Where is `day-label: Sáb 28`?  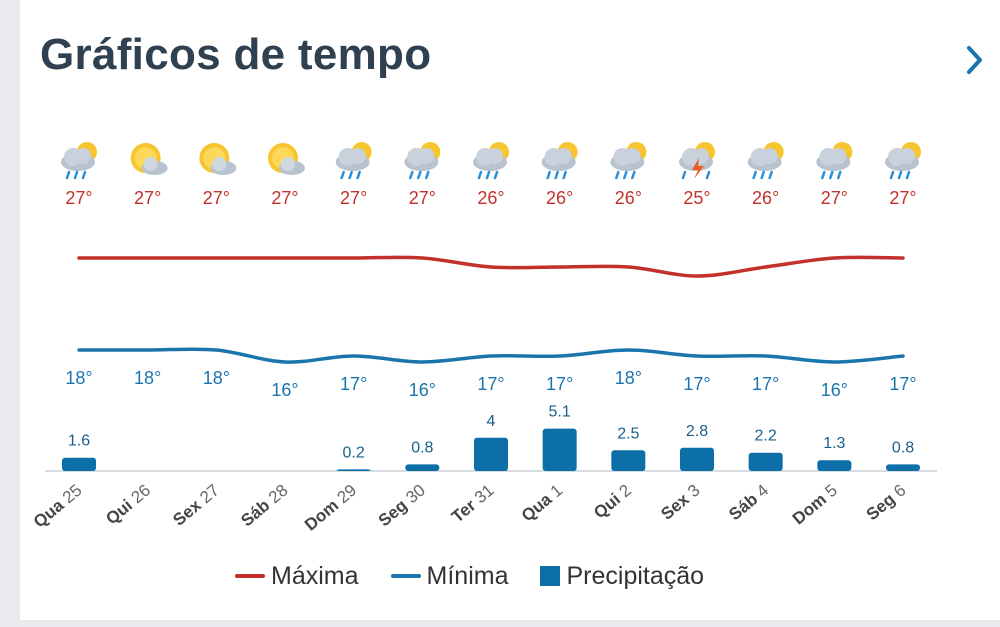
day-label: Sáb 28 is located at coordinates (264, 506).